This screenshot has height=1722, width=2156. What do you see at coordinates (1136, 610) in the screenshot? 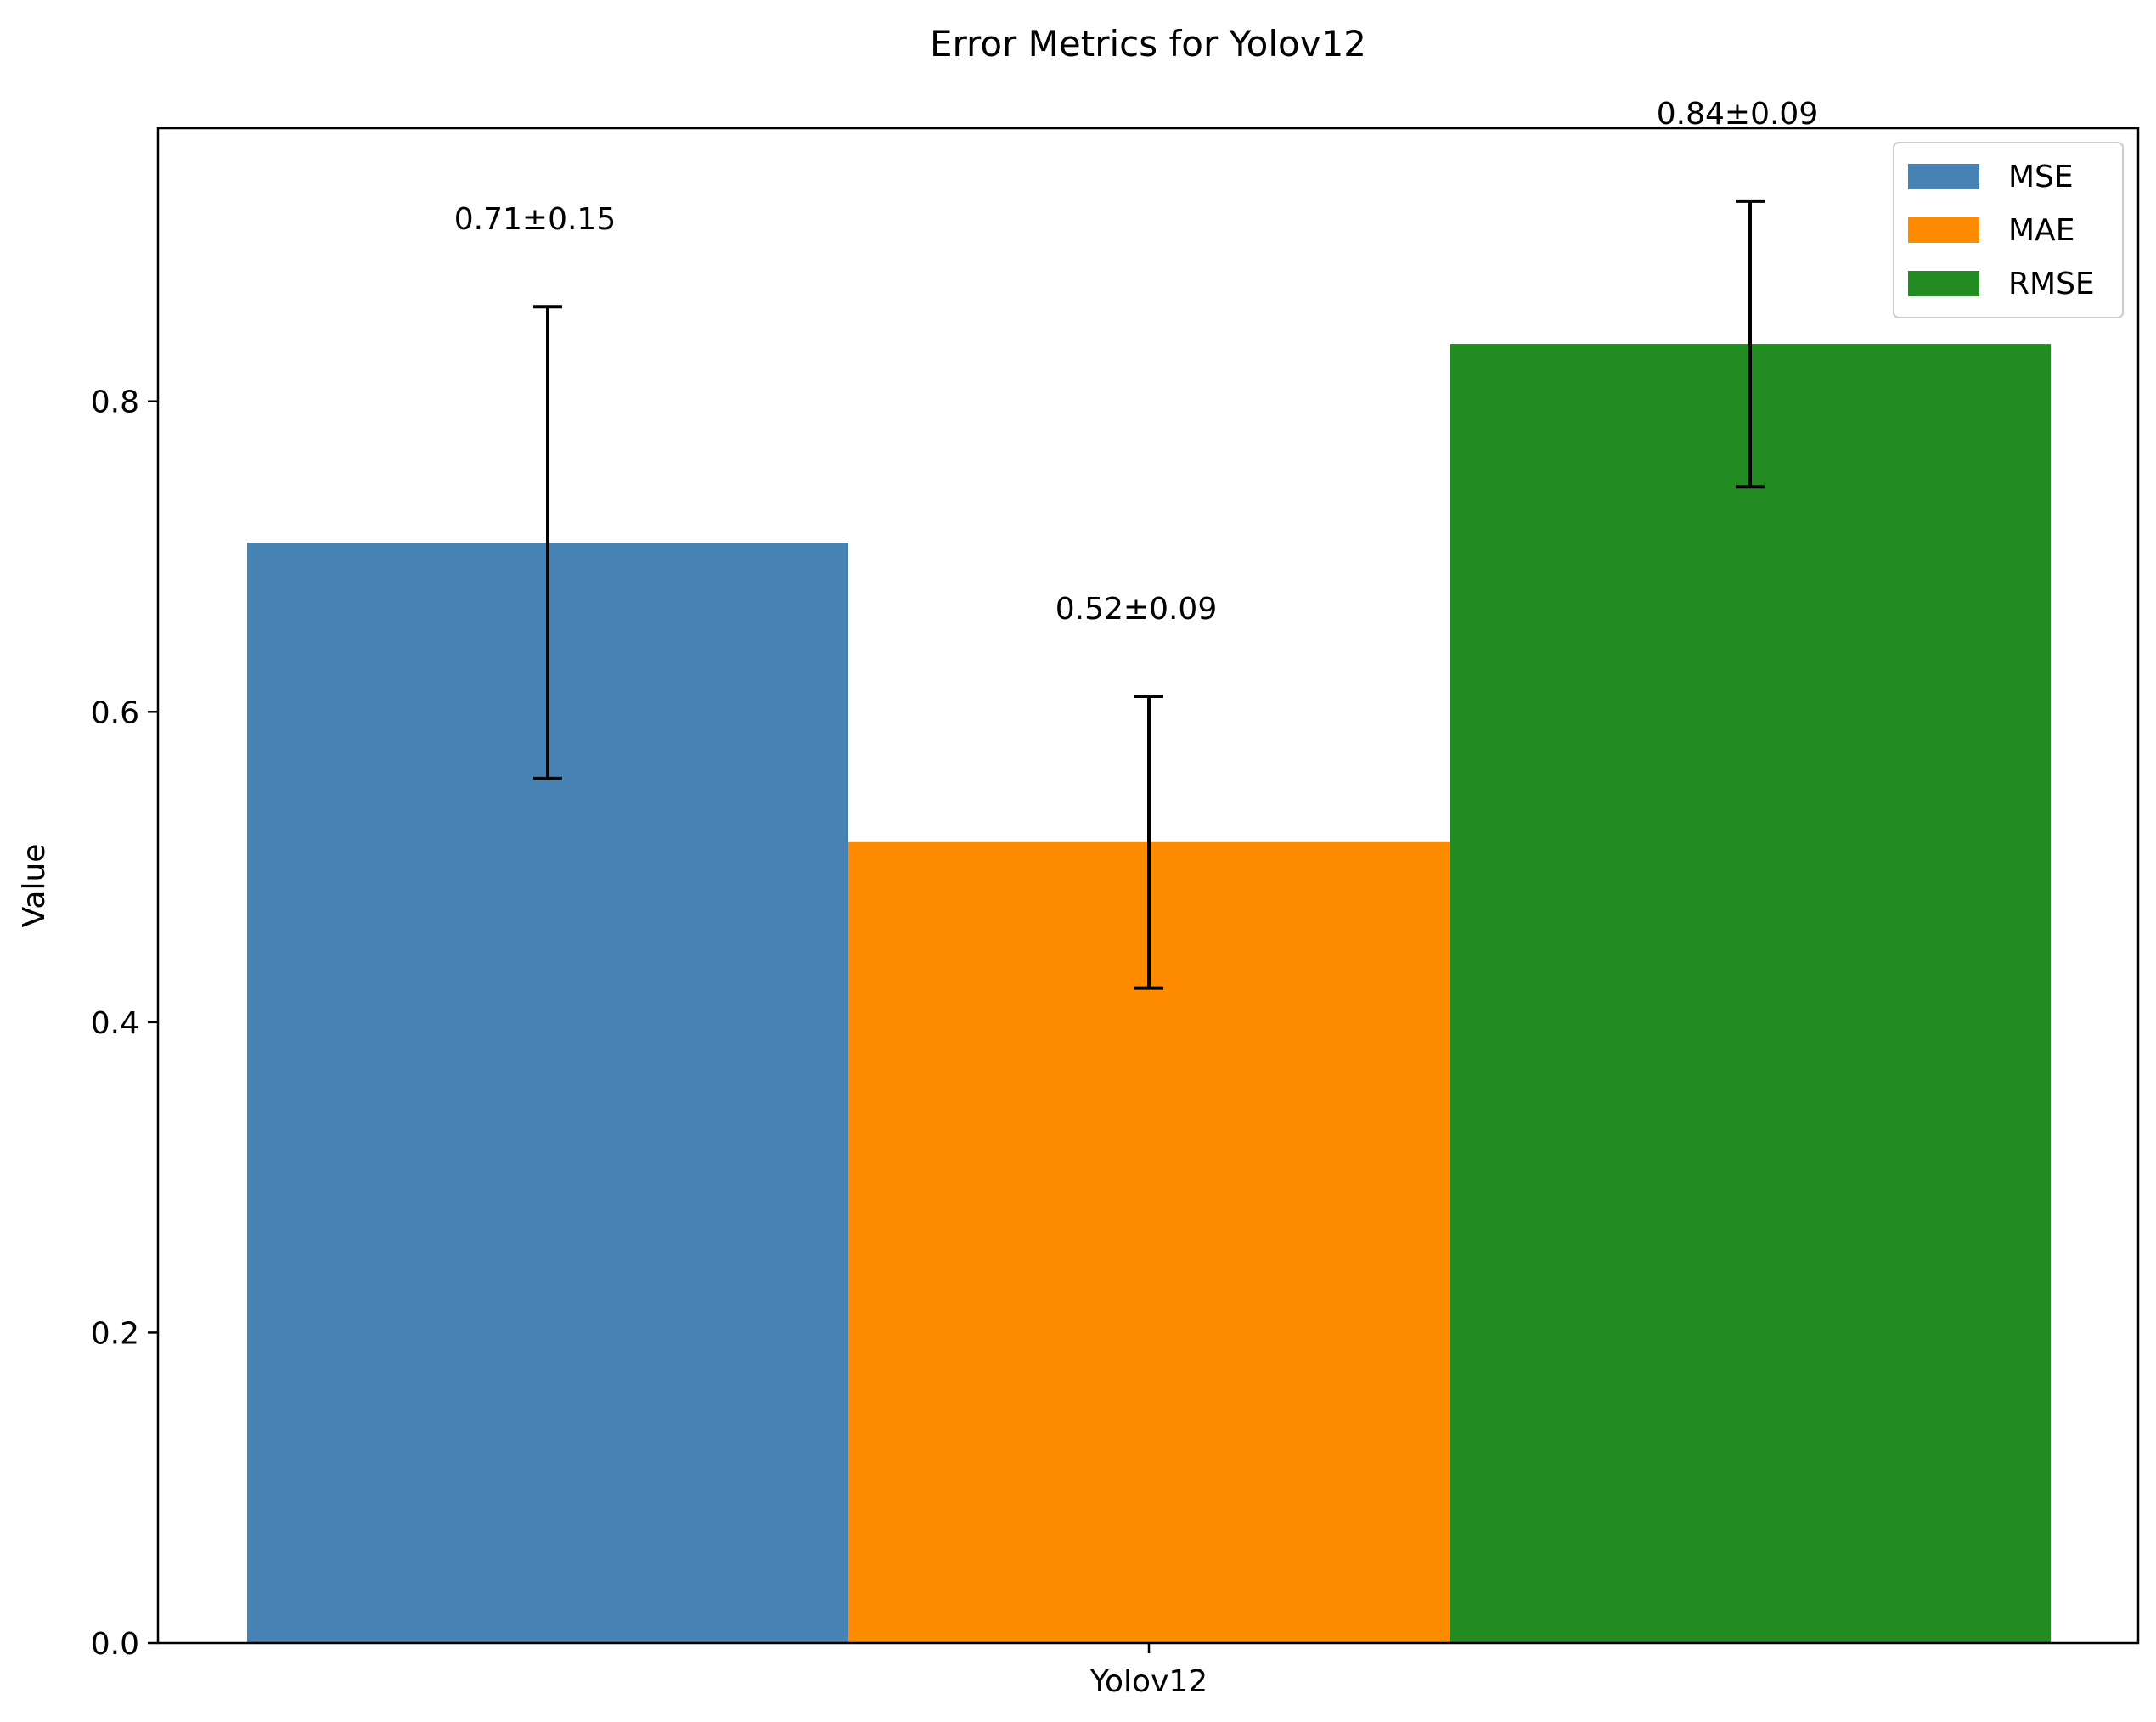
I see `data-label-mae: 0.52±0.09` at bounding box center [1136, 610].